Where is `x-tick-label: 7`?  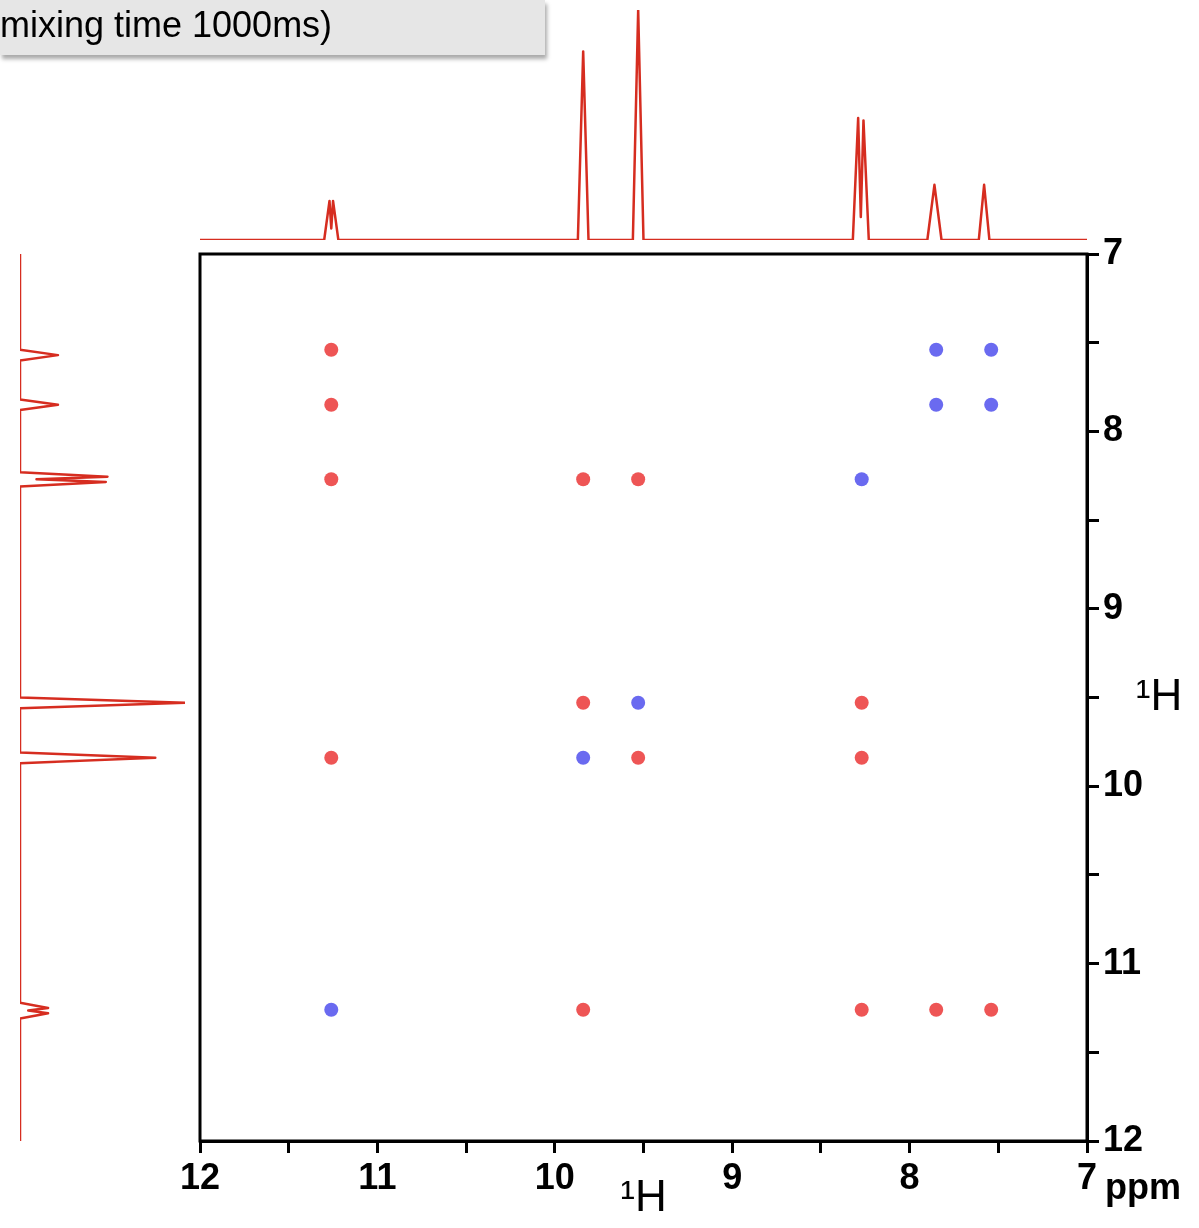
x-tick-label: 7 is located at coordinates (1087, 1176).